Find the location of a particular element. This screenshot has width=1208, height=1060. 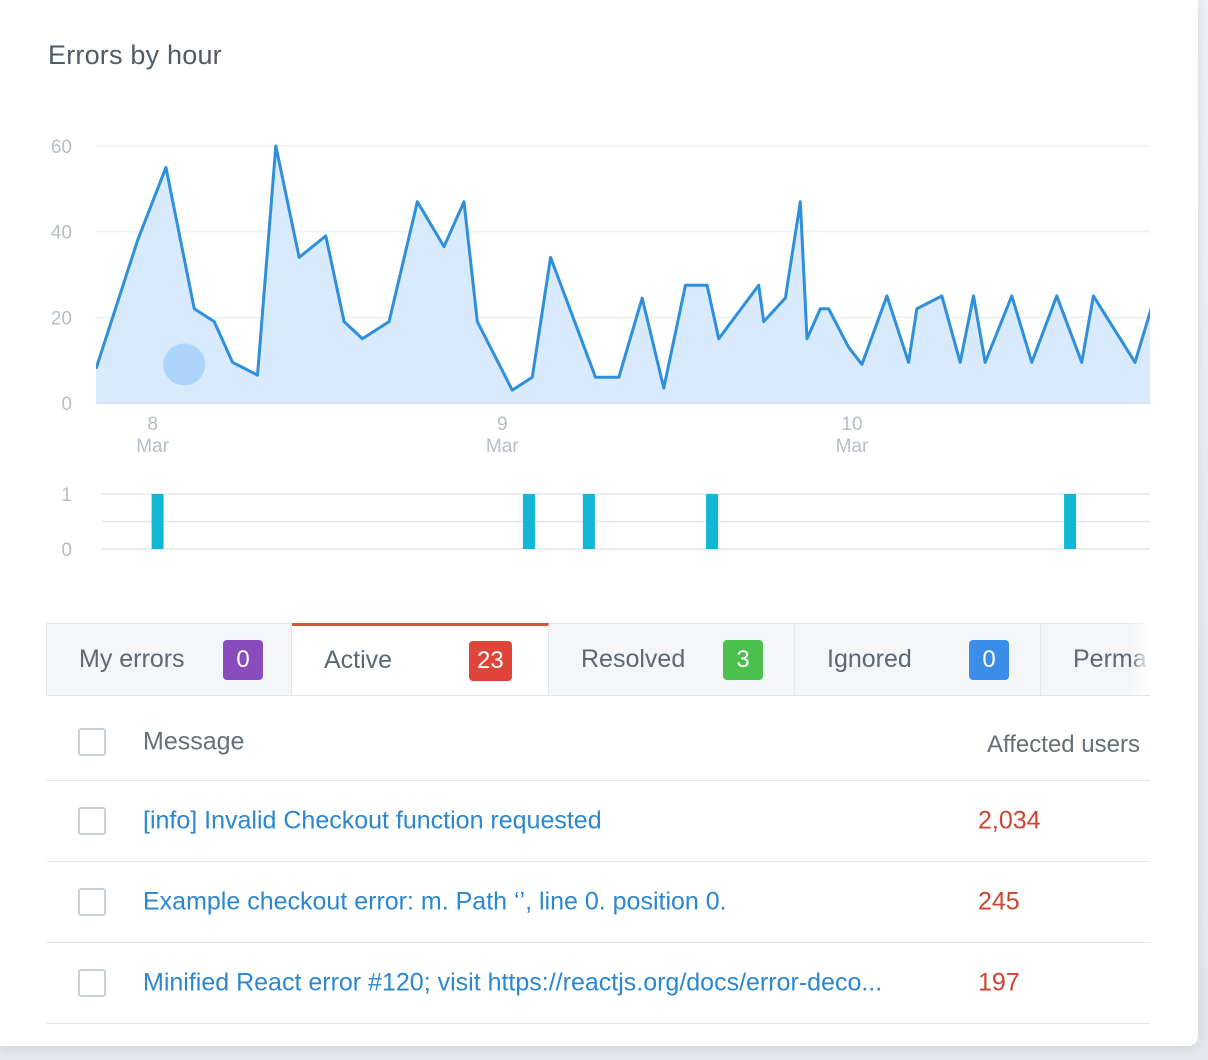

affected-users-count: 197 is located at coordinates (999, 982).